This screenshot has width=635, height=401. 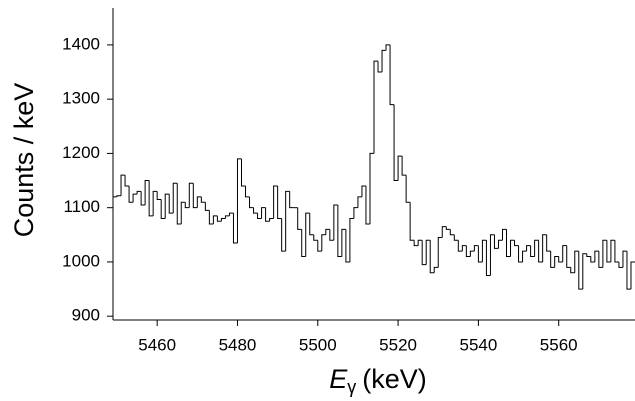 What do you see at coordinates (81, 260) in the screenshot?
I see `y-tick-label: 1000` at bounding box center [81, 260].